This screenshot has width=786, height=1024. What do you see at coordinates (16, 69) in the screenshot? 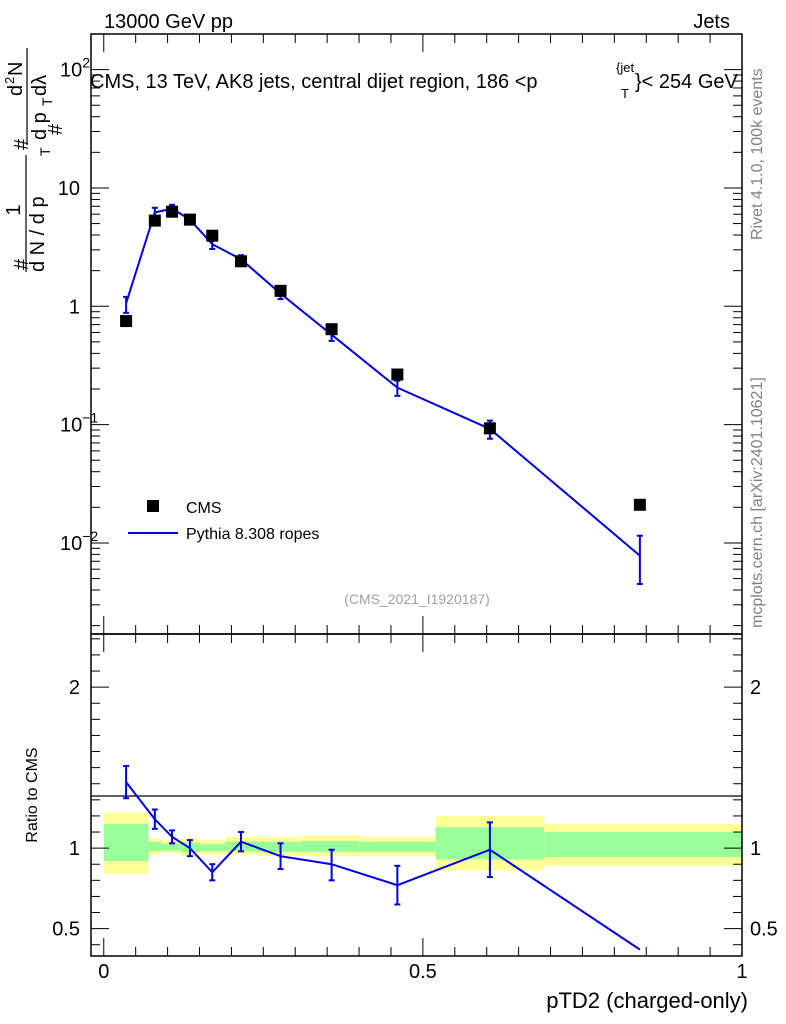
I see `ylabel-inner-num-tail: N` at bounding box center [16, 69].